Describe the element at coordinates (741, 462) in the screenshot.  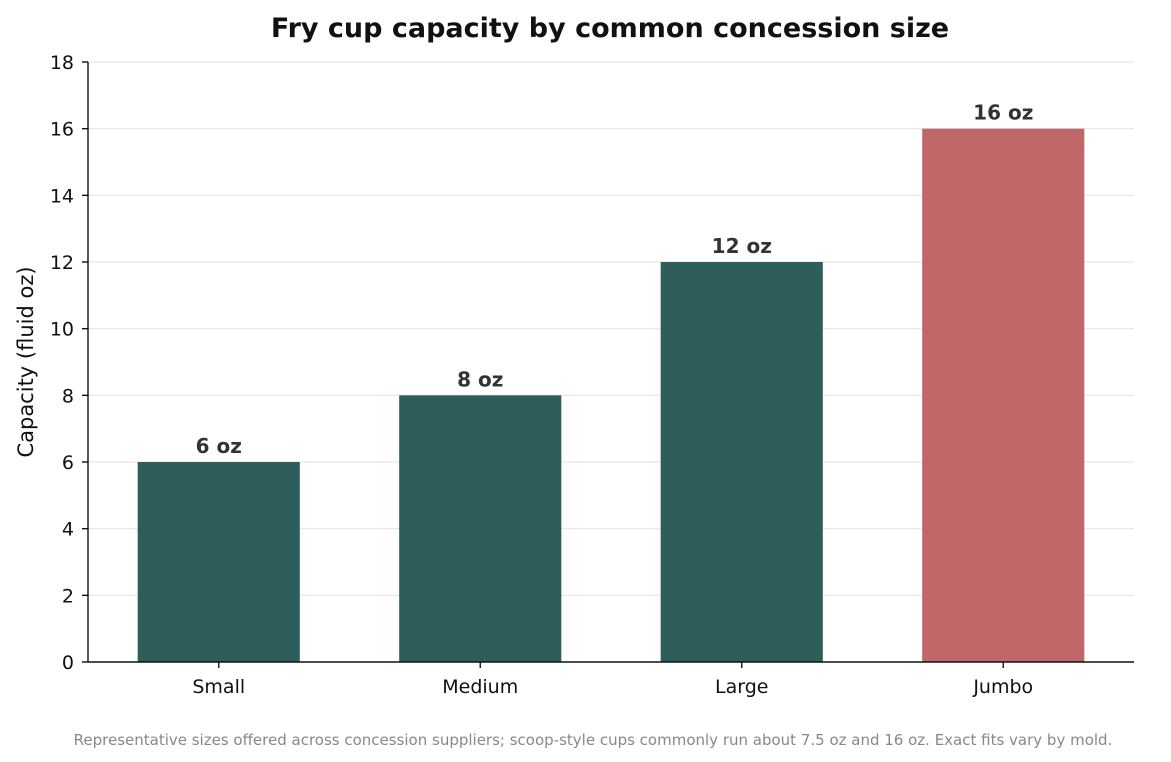
I see `bar-large` at that location.